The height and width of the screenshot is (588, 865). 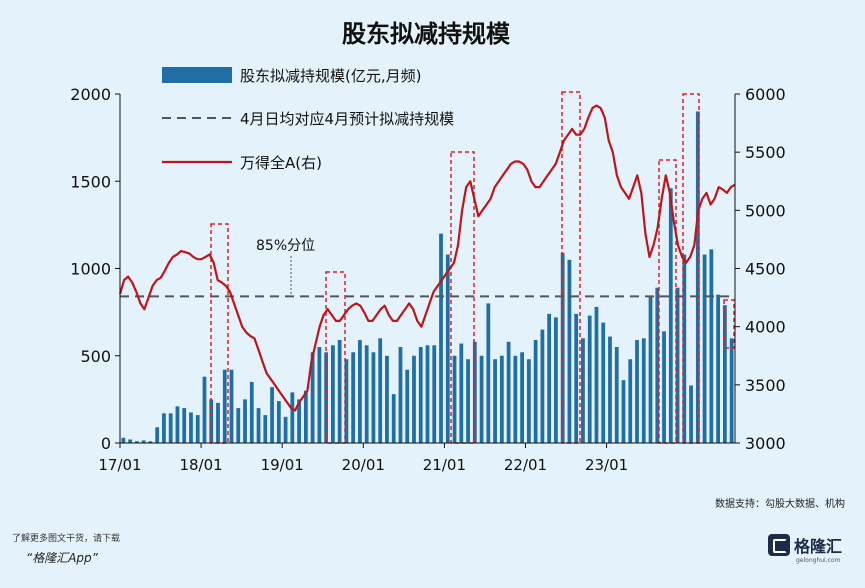 What do you see at coordinates (363, 465) in the screenshot?
I see `x-tick-label: 20/01` at bounding box center [363, 465].